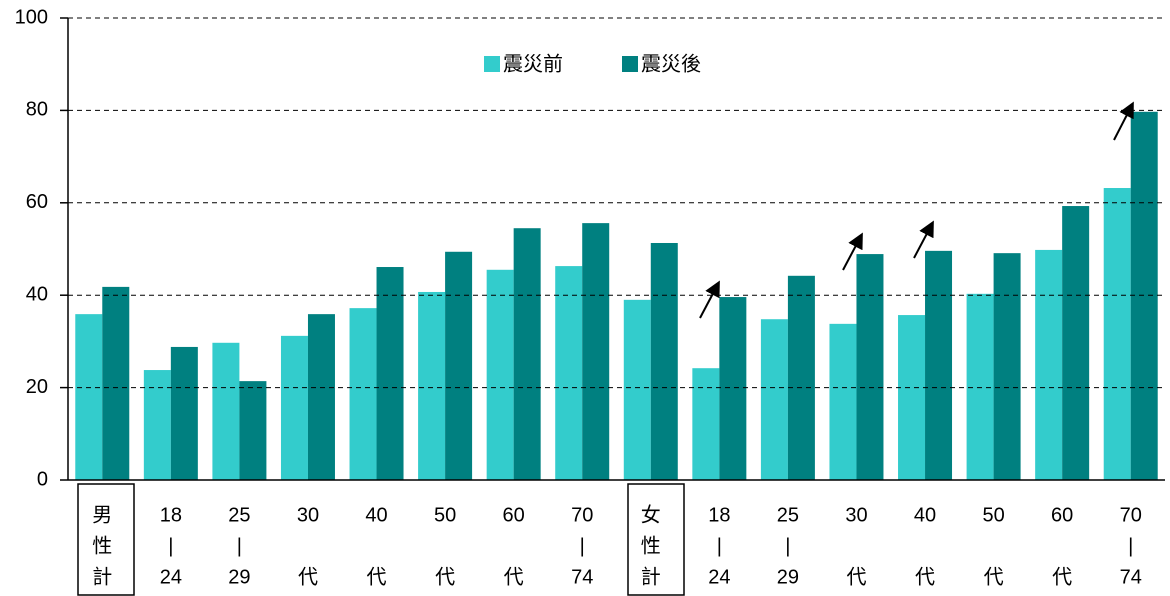 The image size is (1170, 596). Describe the element at coordinates (31, 17) in the screenshot. I see `y-tick-label: 100` at that location.